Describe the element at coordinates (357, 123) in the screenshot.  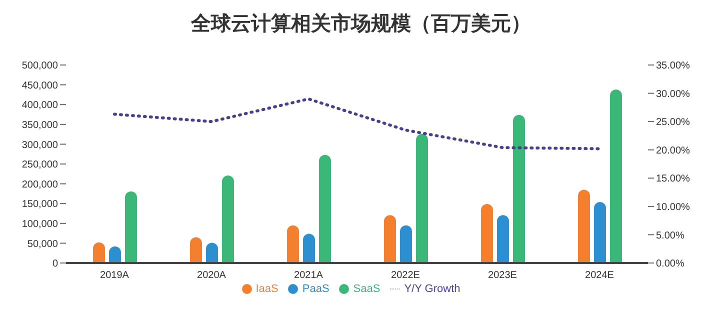
I see `line-series` at that location.